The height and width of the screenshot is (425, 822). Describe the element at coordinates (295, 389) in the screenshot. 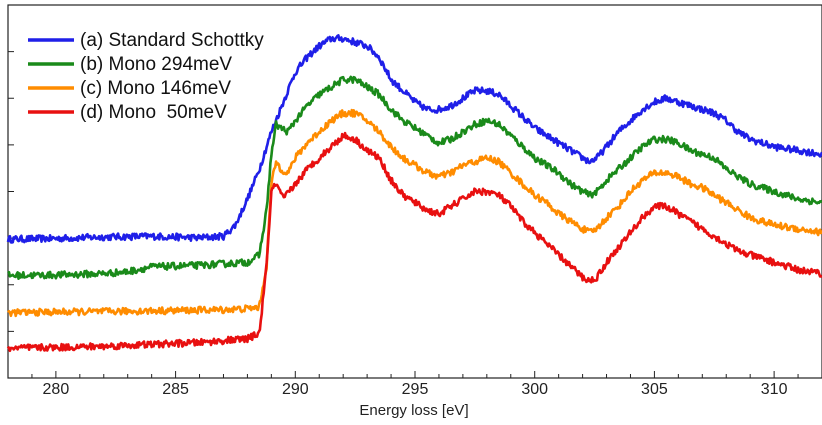

I see `x-tick-label-290: 290` at that location.